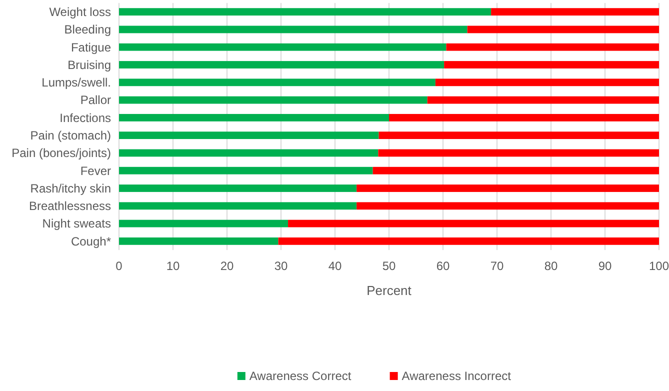 The height and width of the screenshot is (391, 669). I want to click on x-tick-label: 40, so click(335, 266).